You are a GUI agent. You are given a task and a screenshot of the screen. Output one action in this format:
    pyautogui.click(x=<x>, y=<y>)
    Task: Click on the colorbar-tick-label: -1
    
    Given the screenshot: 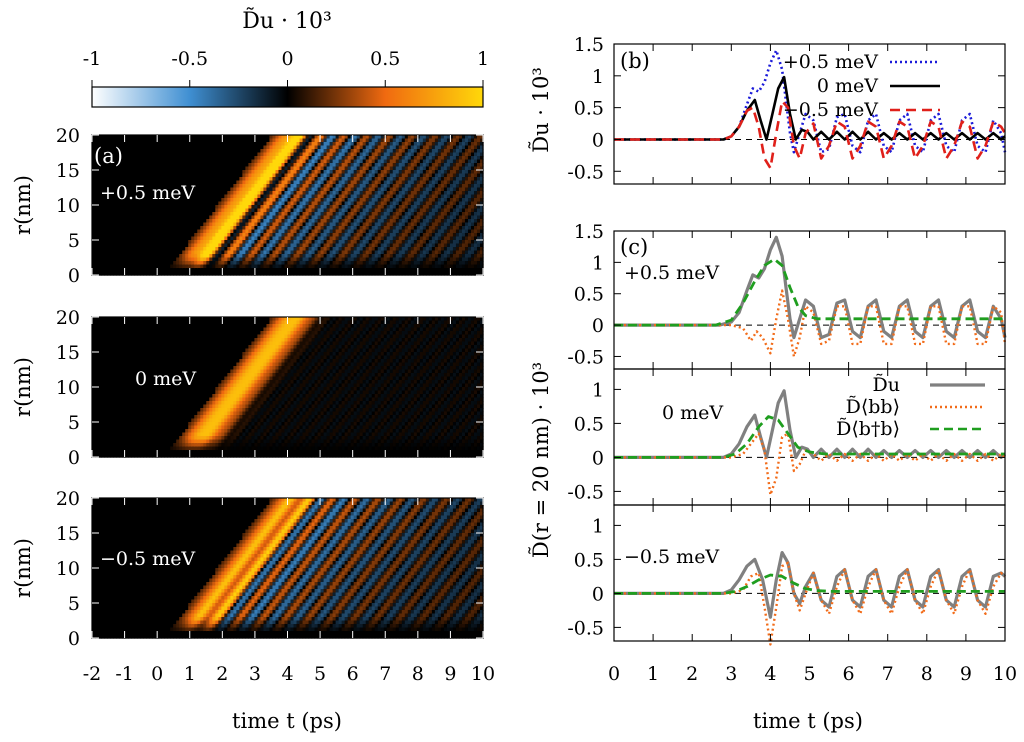 What is the action you would take?
    pyautogui.click(x=92, y=59)
    